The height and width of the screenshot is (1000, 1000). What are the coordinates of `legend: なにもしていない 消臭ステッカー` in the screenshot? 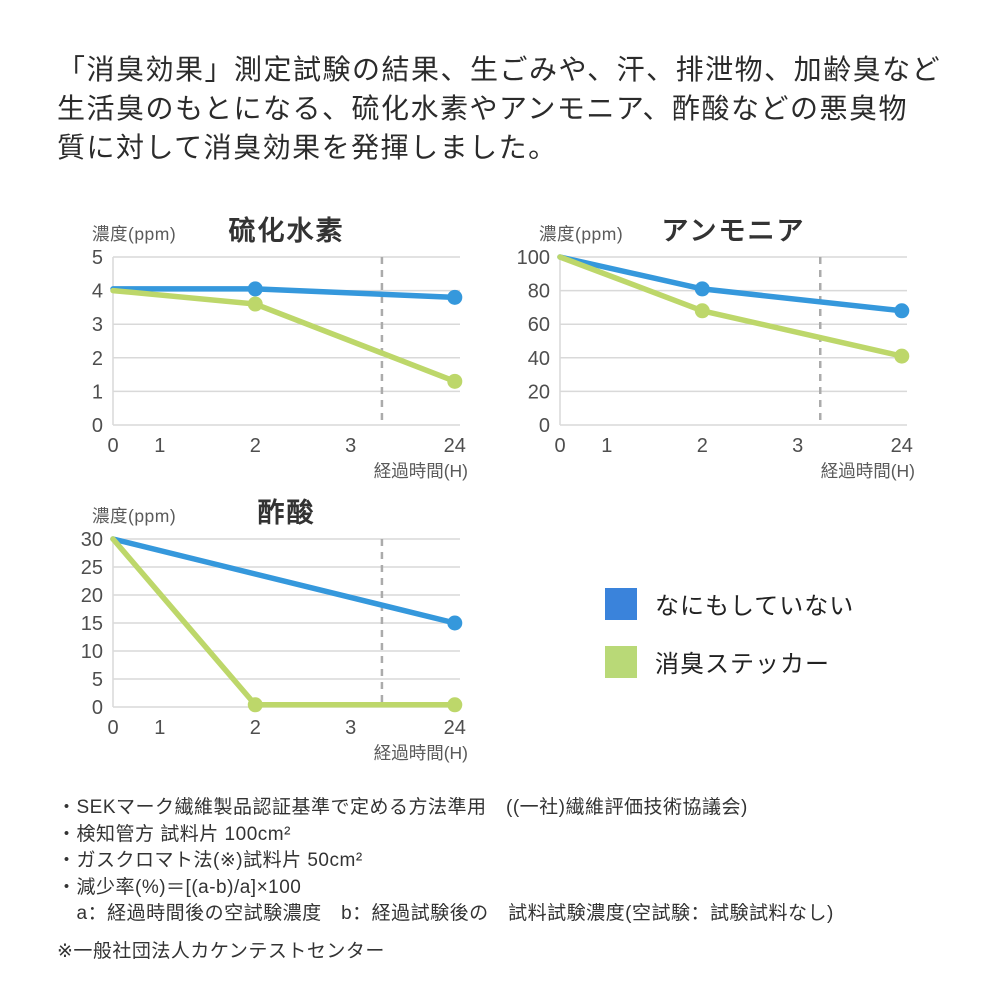 It's located at (729, 644).